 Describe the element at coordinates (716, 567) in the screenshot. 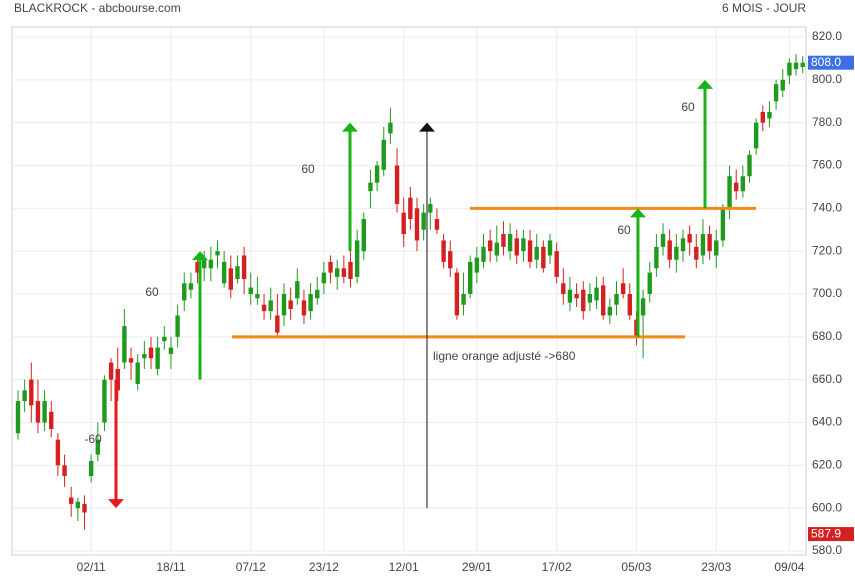

I see `x-tick-label: 23/03` at that location.